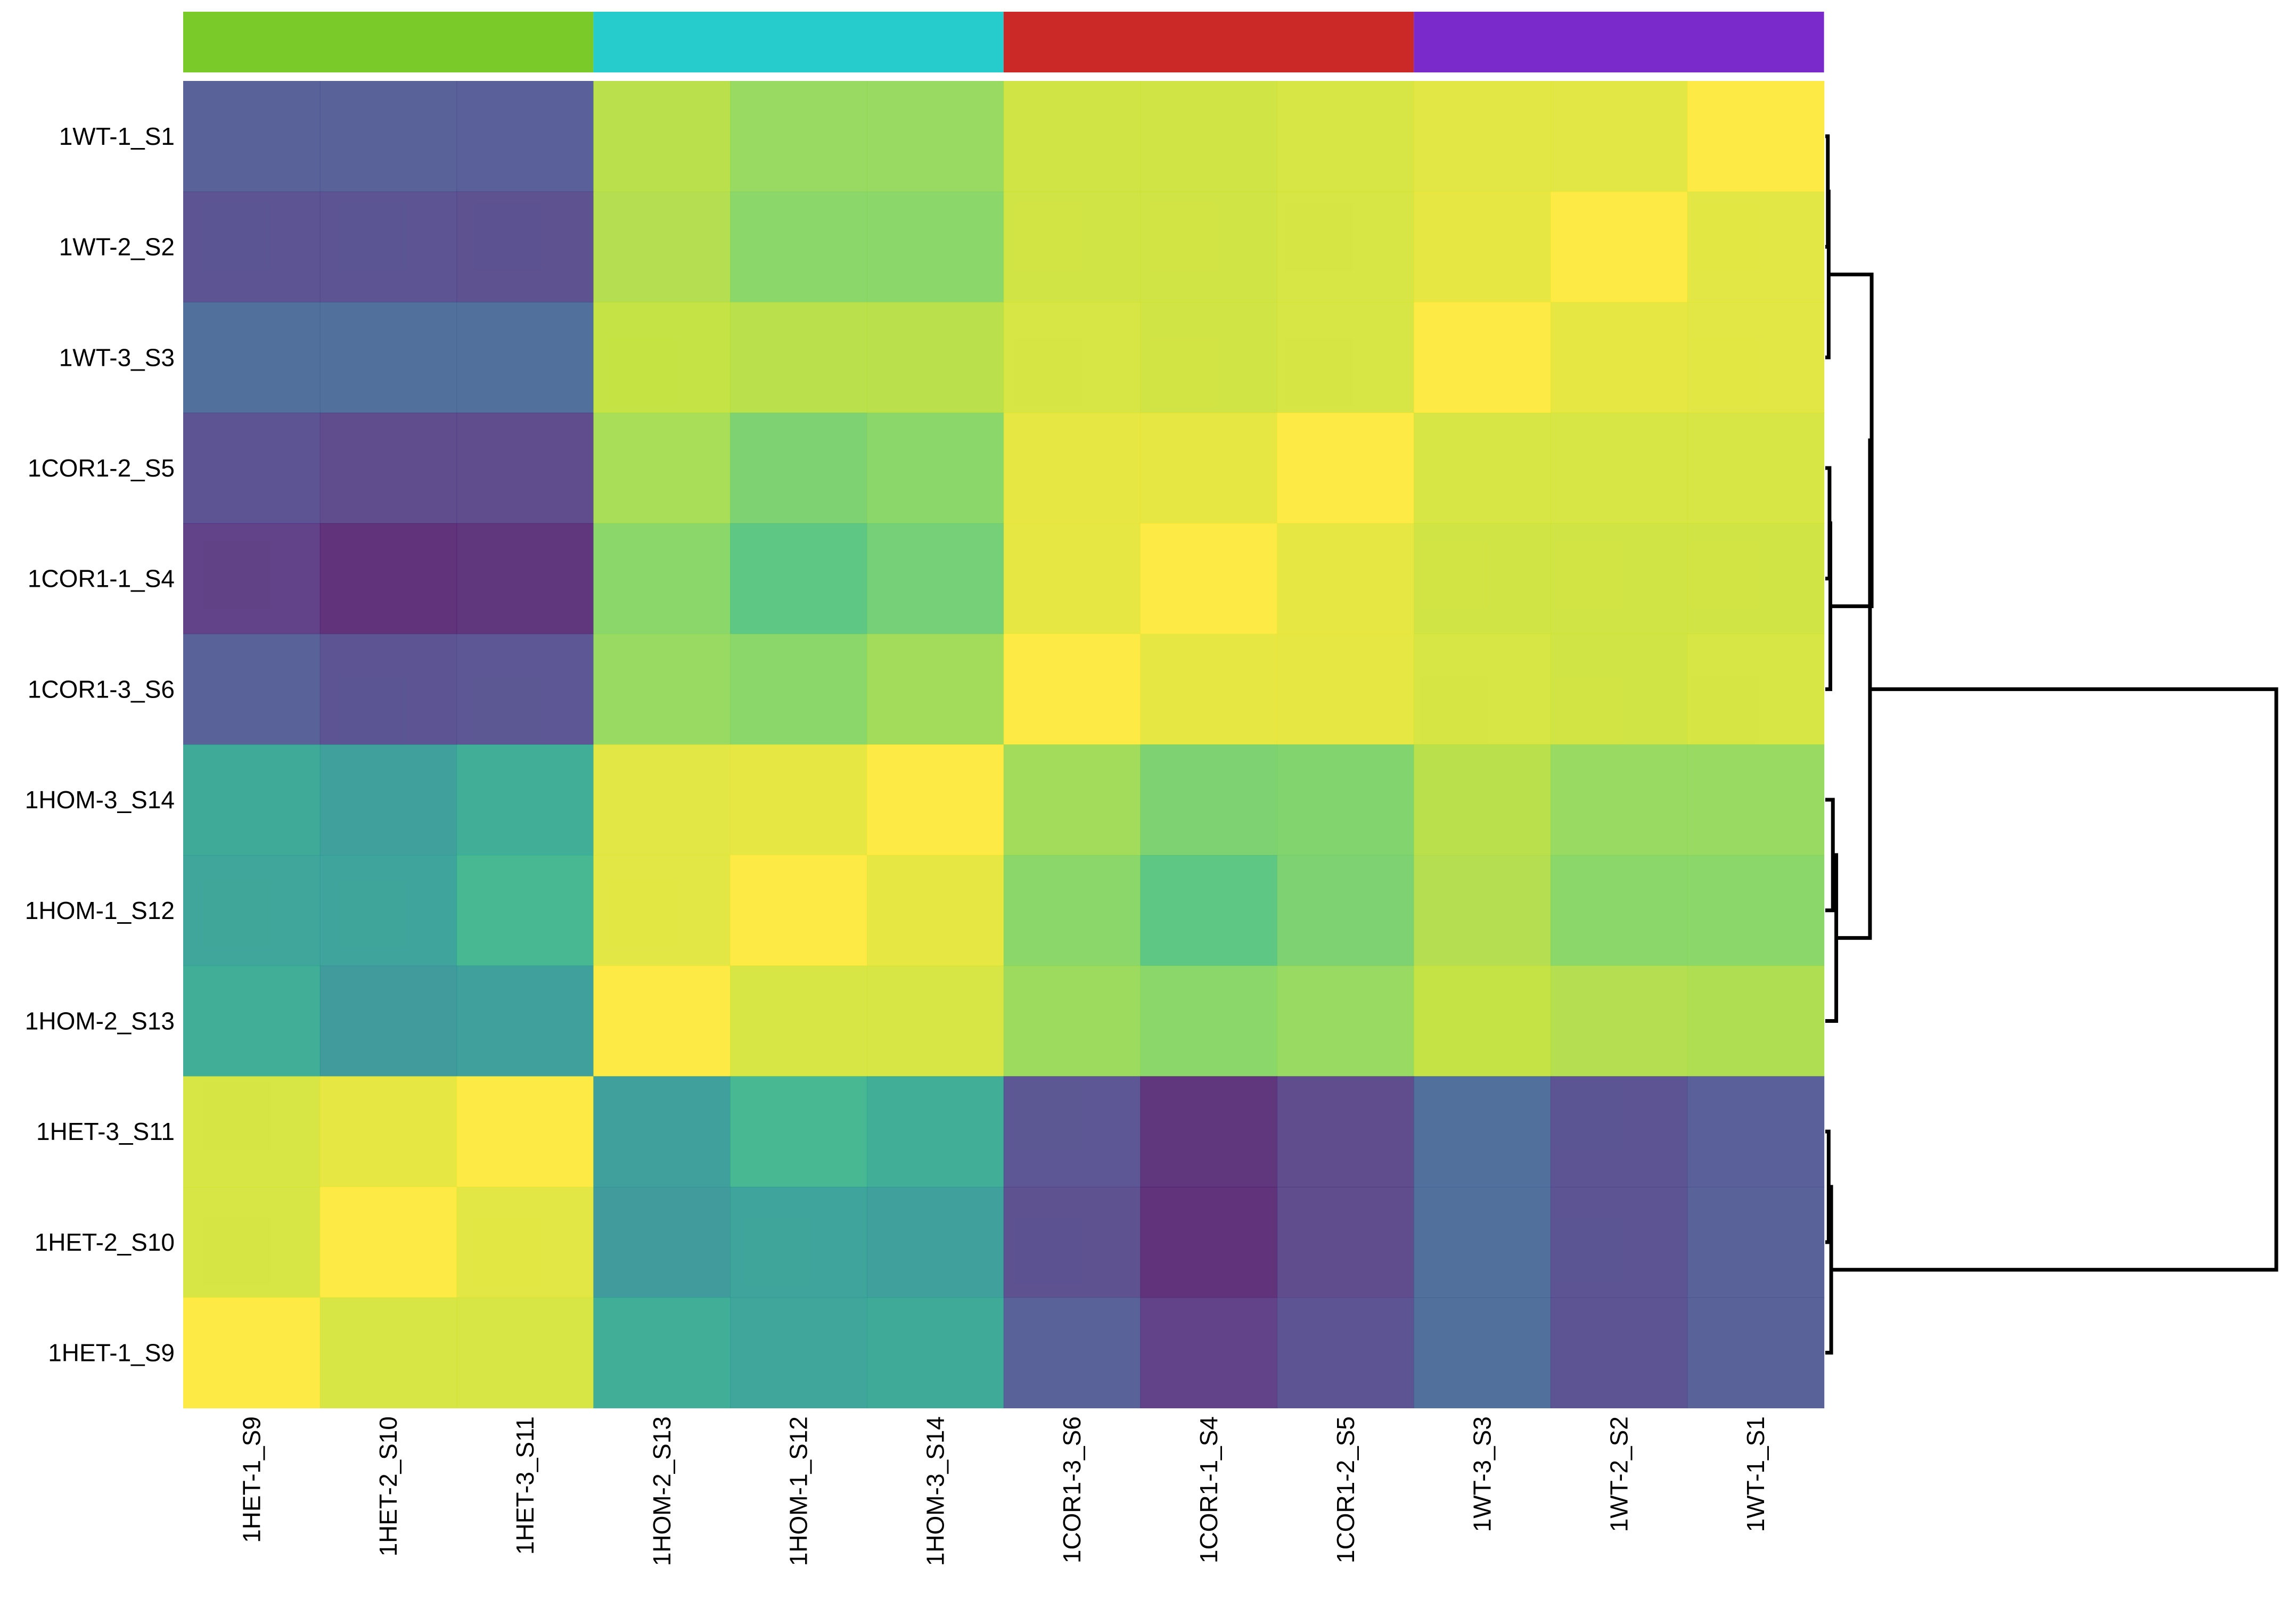 The width and height of the screenshot is (2296, 1600). Describe the element at coordinates (1072, 1489) in the screenshot. I see `column-label: 1COR1-3_S6` at that location.